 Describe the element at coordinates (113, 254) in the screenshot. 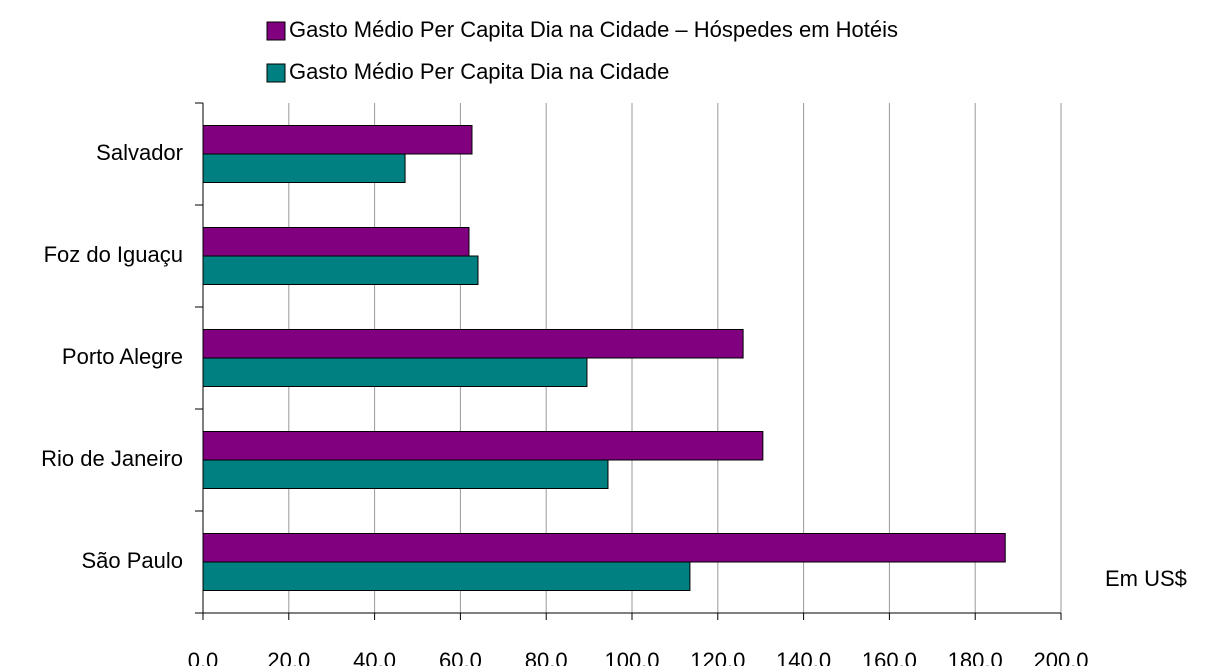

I see `y-tick-label: Foz do Iguaçu` at that location.